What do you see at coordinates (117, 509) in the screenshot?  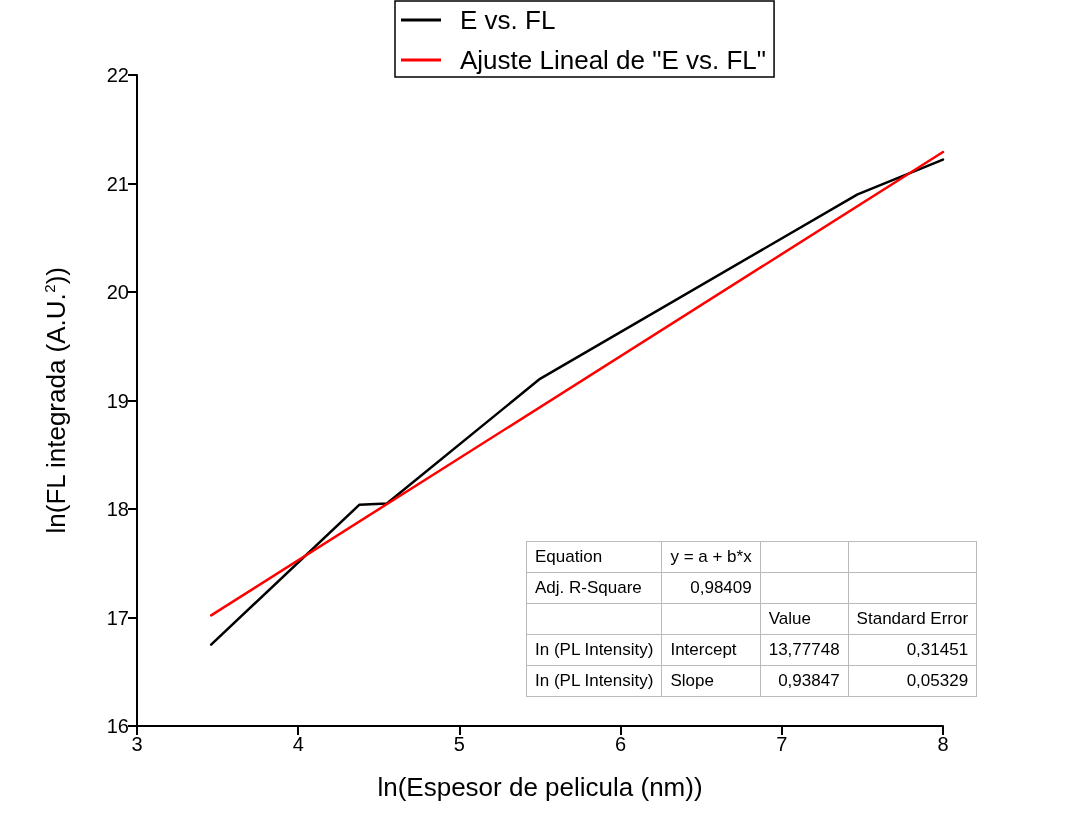 I see `y-tick-label: 18` at bounding box center [117, 509].